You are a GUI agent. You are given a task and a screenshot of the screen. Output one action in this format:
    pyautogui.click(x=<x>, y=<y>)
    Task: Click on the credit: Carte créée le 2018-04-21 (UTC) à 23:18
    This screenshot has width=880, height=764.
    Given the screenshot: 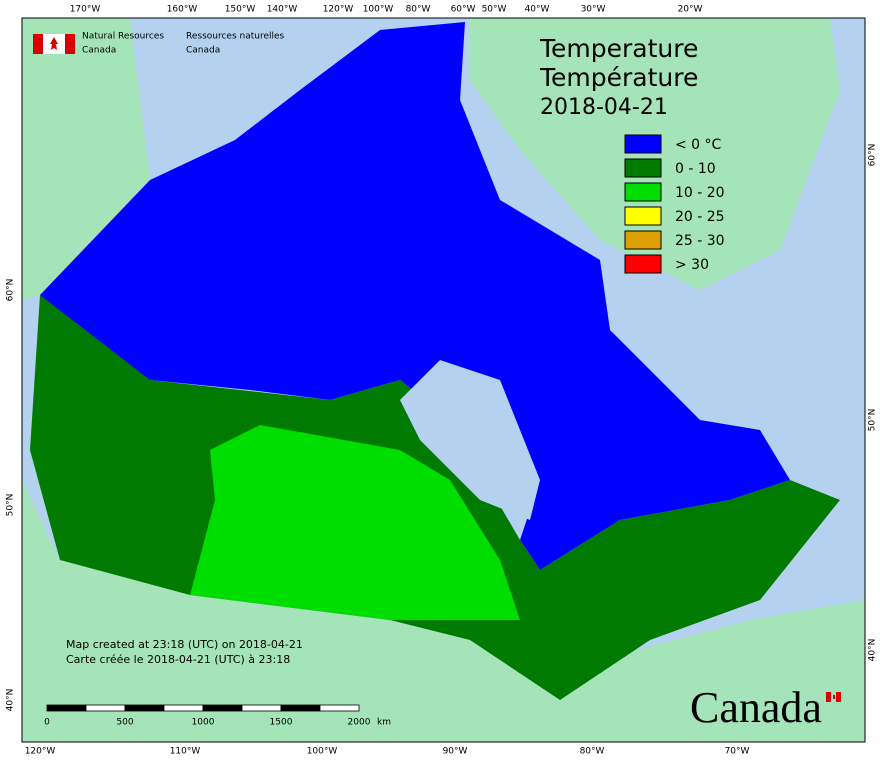 What is the action you would take?
    pyautogui.click(x=178, y=659)
    